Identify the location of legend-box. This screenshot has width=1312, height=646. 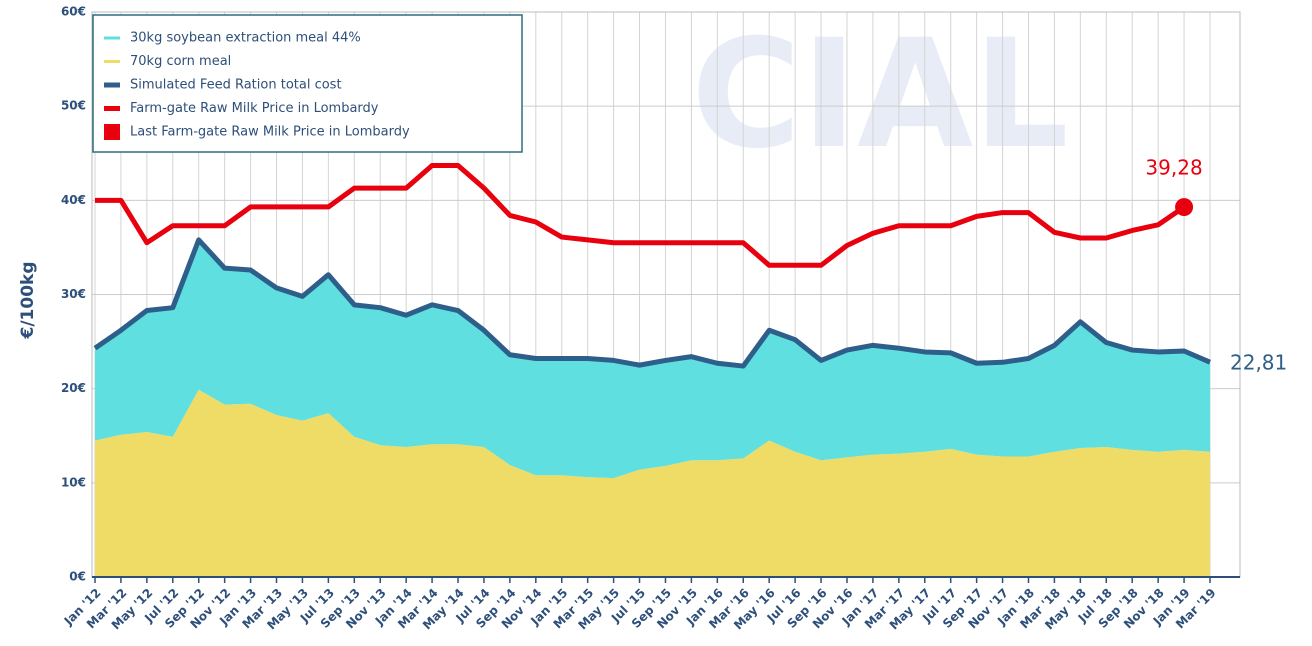
(307, 83).